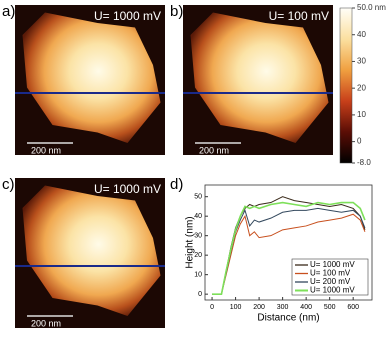  Describe the element at coordinates (299, 16) in the screenshot. I see `panel-caption: U= 100 mV` at that location.